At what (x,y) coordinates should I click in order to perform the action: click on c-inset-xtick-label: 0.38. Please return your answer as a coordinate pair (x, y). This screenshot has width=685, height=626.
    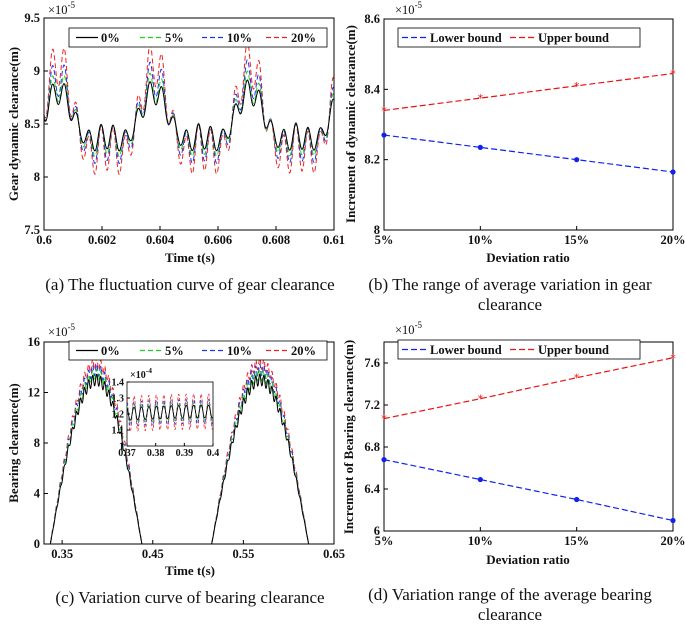
    Looking at the image, I should click on (156, 453).